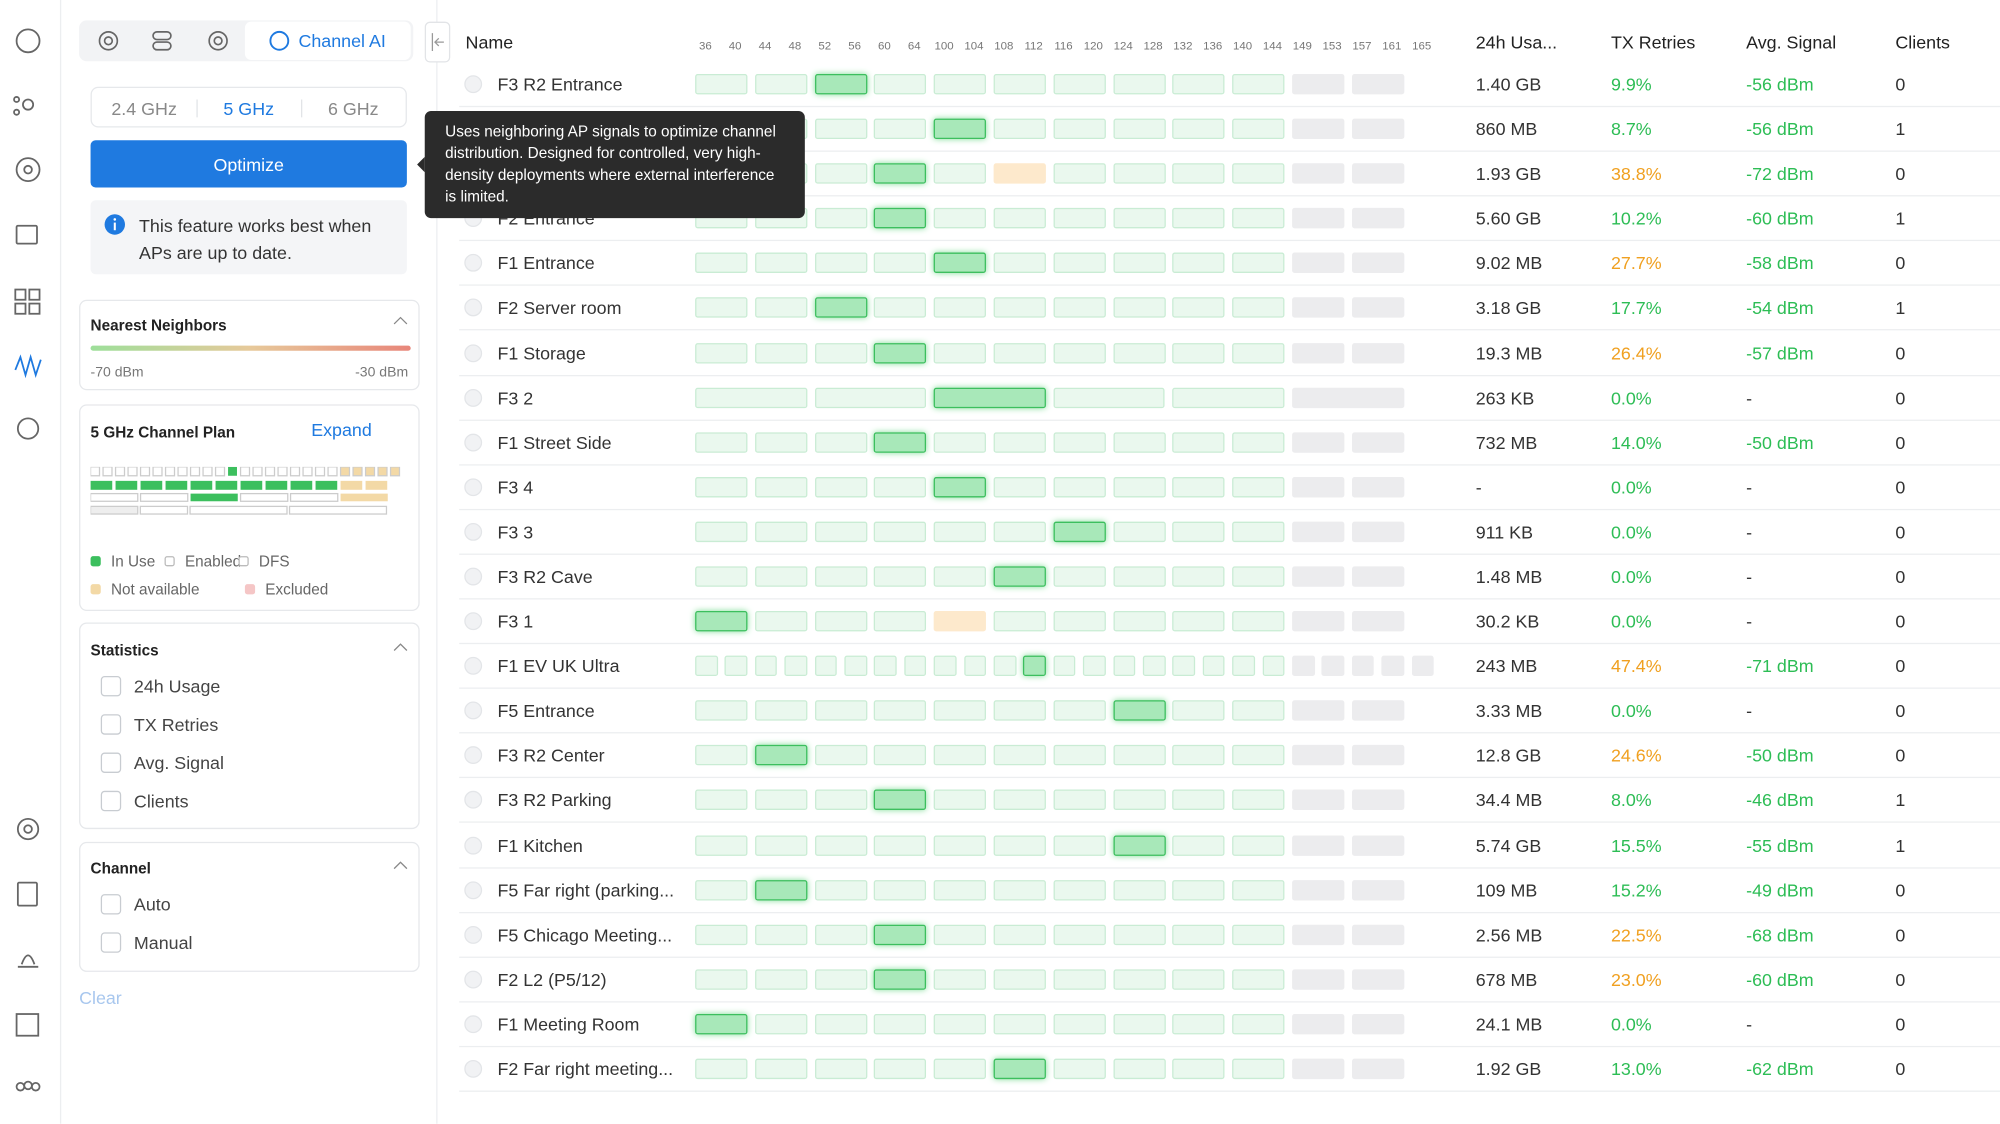 The height and width of the screenshot is (1124, 2000). I want to click on band-option: 6 GHz, so click(353, 108).